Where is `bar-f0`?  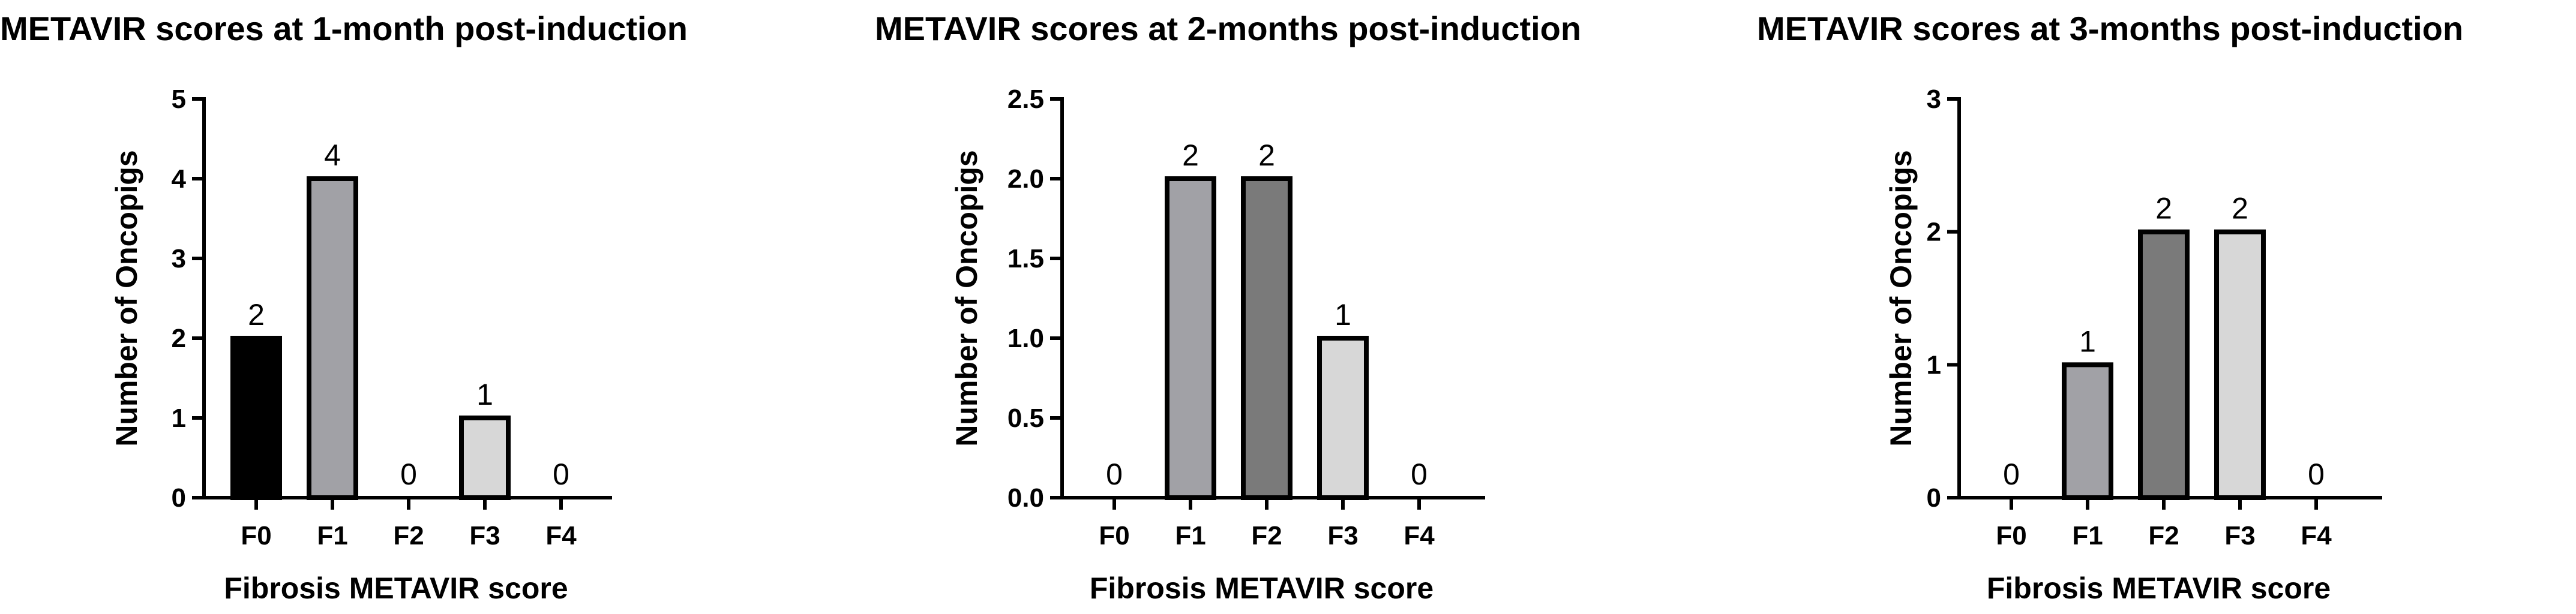
bar-f0 is located at coordinates (256, 418).